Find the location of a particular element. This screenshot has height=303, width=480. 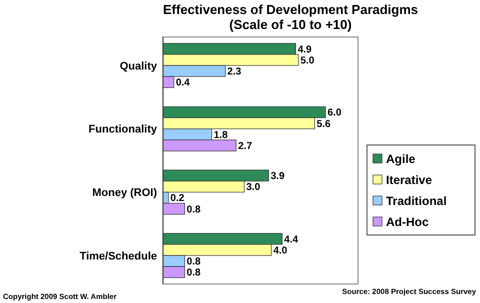

data-label: 6.0 is located at coordinates (335, 113).